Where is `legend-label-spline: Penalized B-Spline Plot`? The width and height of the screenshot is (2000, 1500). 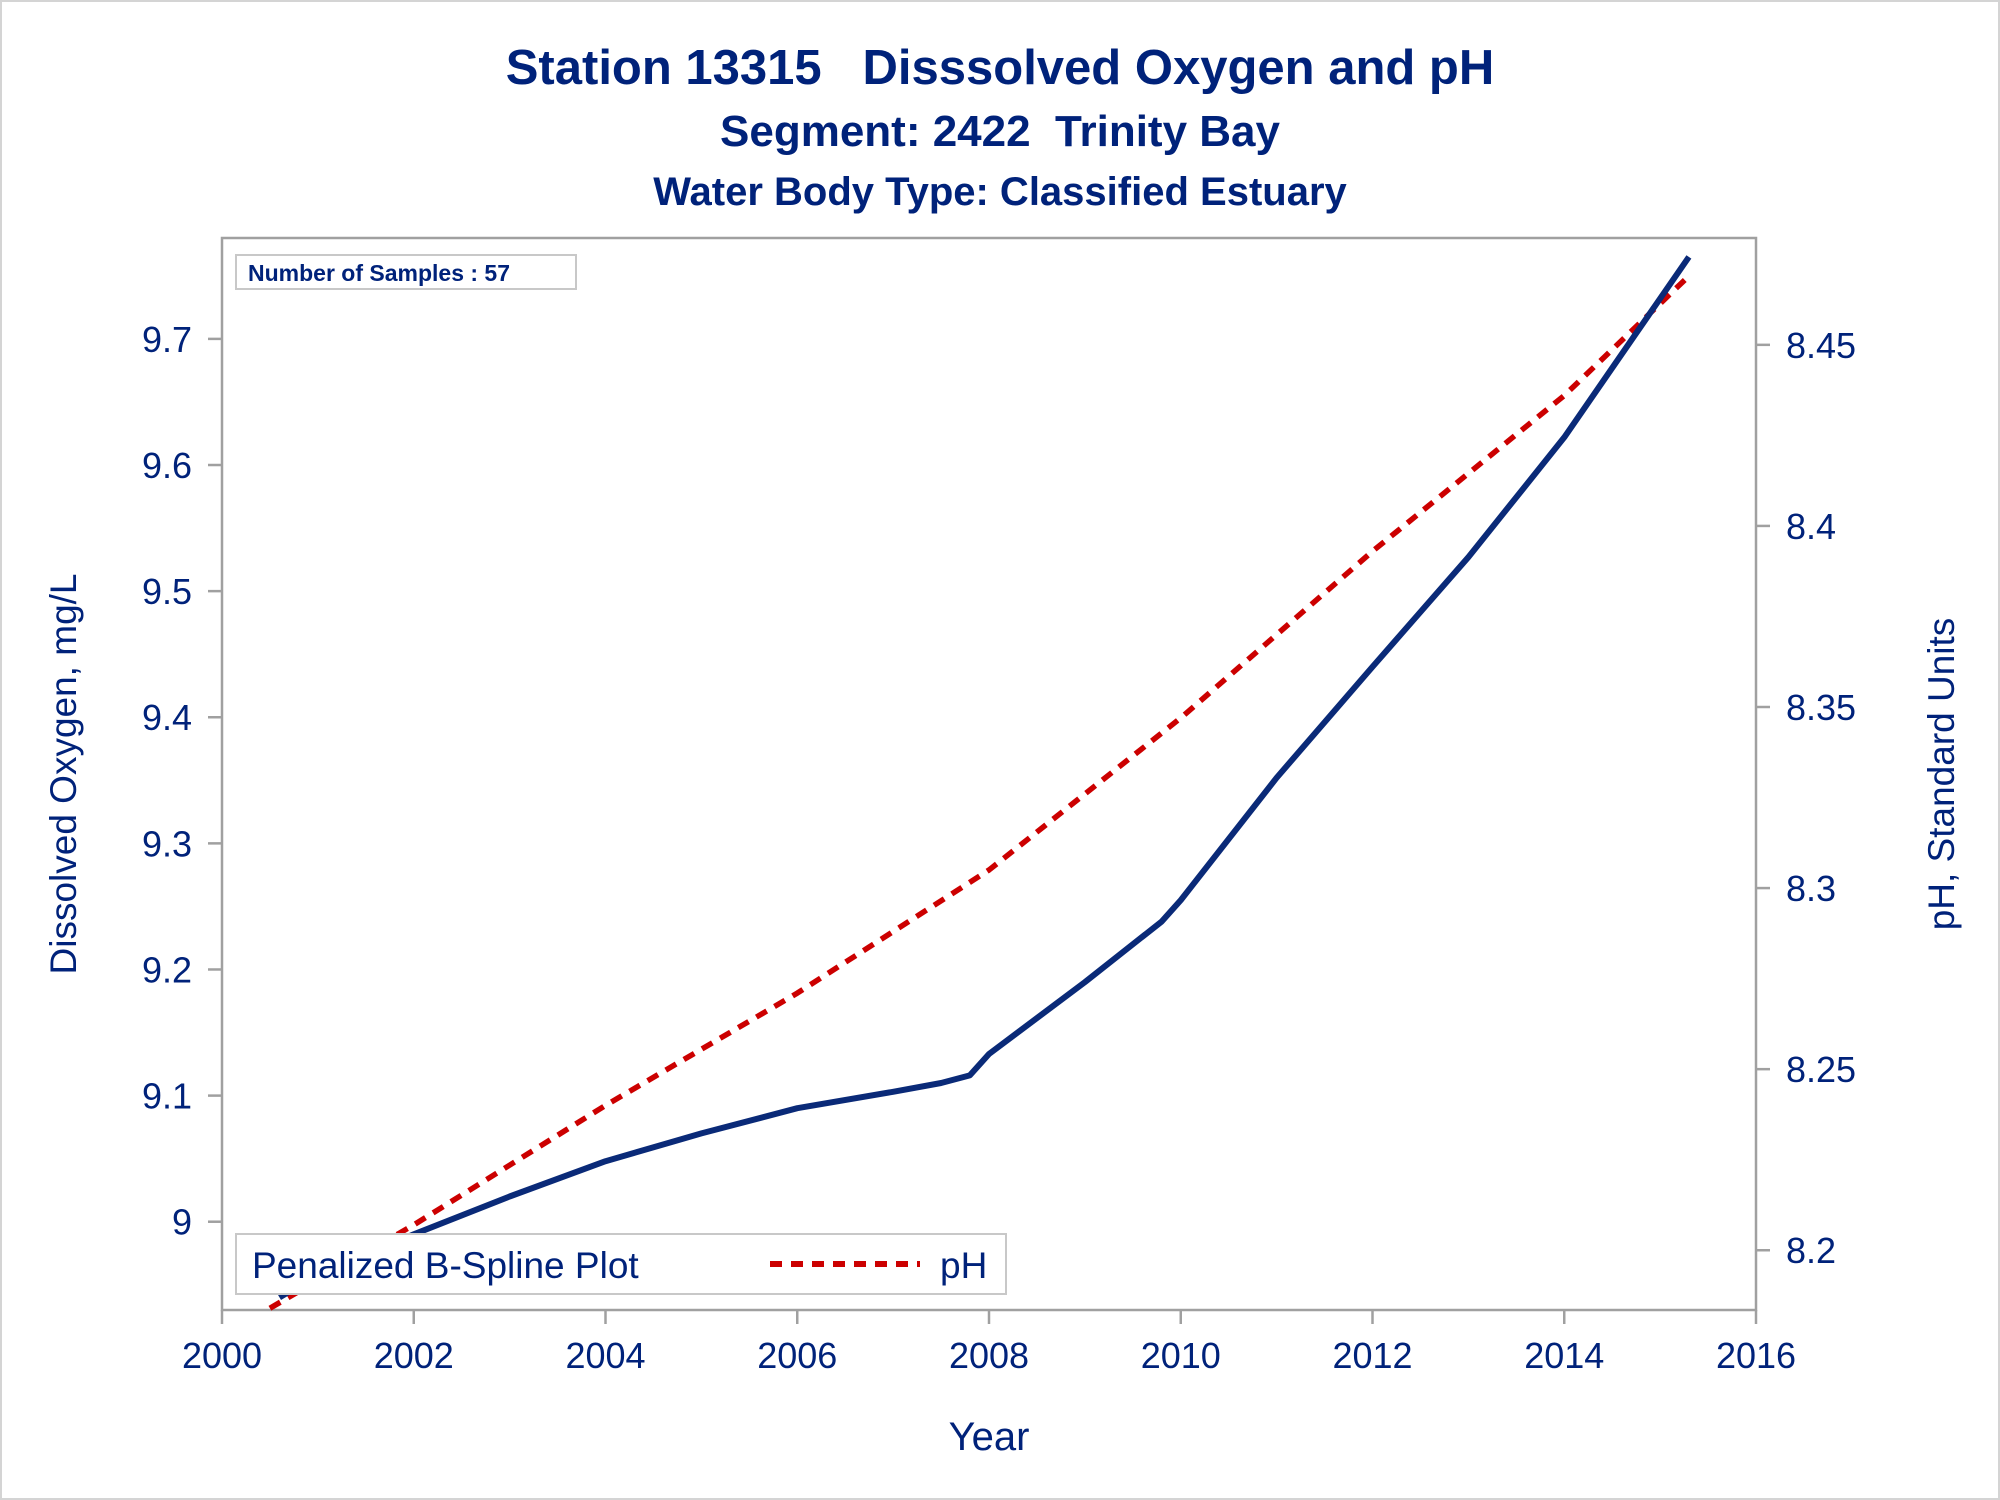
legend-label-spline: Penalized B-Spline Plot is located at coordinates (445, 1265).